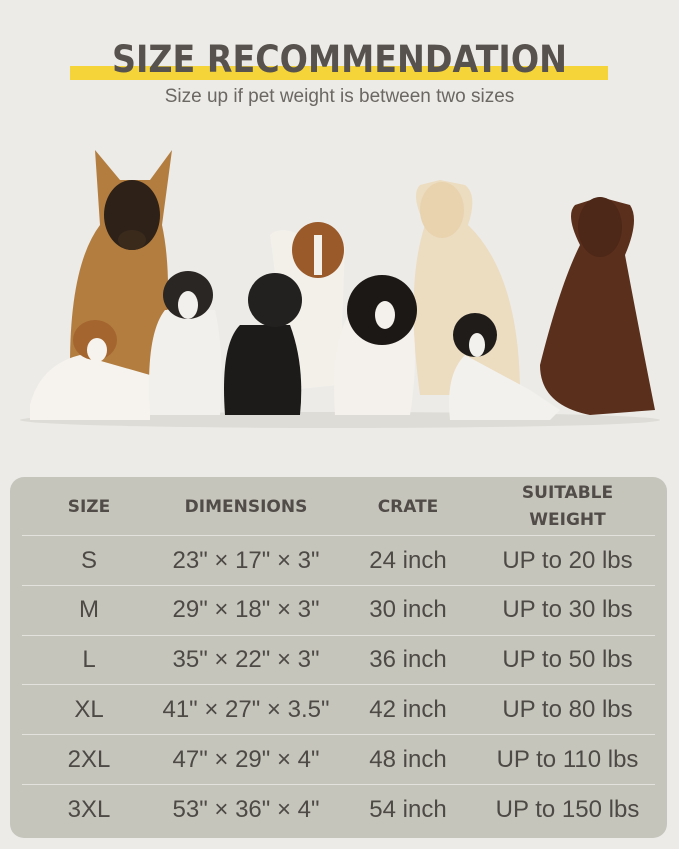 This screenshot has width=679, height=849. What do you see at coordinates (89, 809) in the screenshot?
I see `cell-size: 3XL` at bounding box center [89, 809].